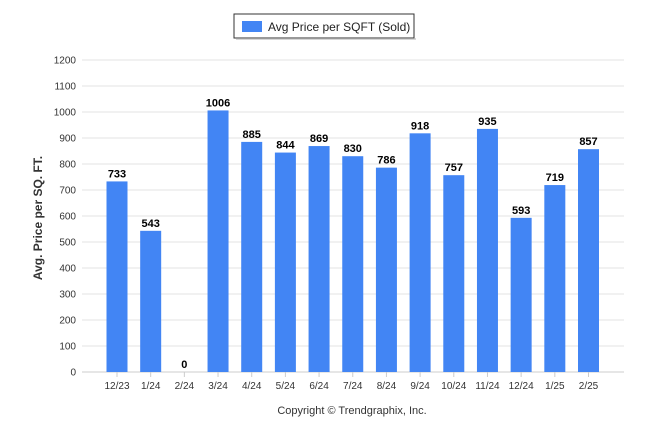 The image size is (646, 434). What do you see at coordinates (386, 161) in the screenshot?
I see `bar-value-label: 786` at bounding box center [386, 161].